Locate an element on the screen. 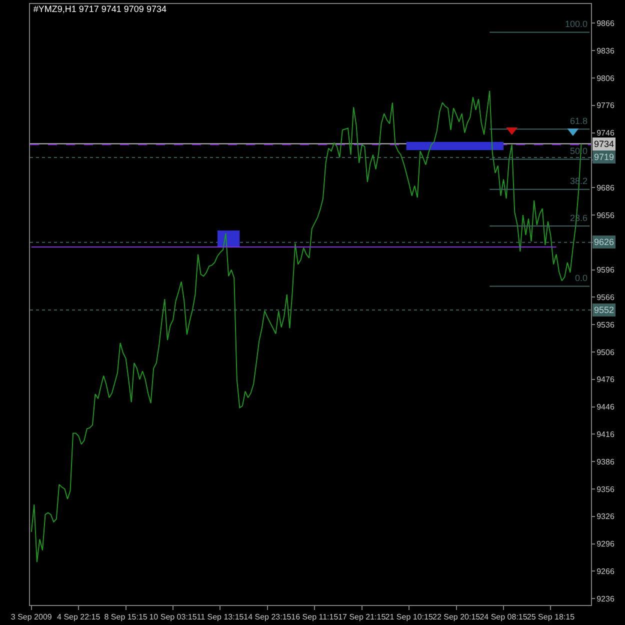 This screenshot has height=625, width=625. series-label: 0.0 is located at coordinates (581, 278).